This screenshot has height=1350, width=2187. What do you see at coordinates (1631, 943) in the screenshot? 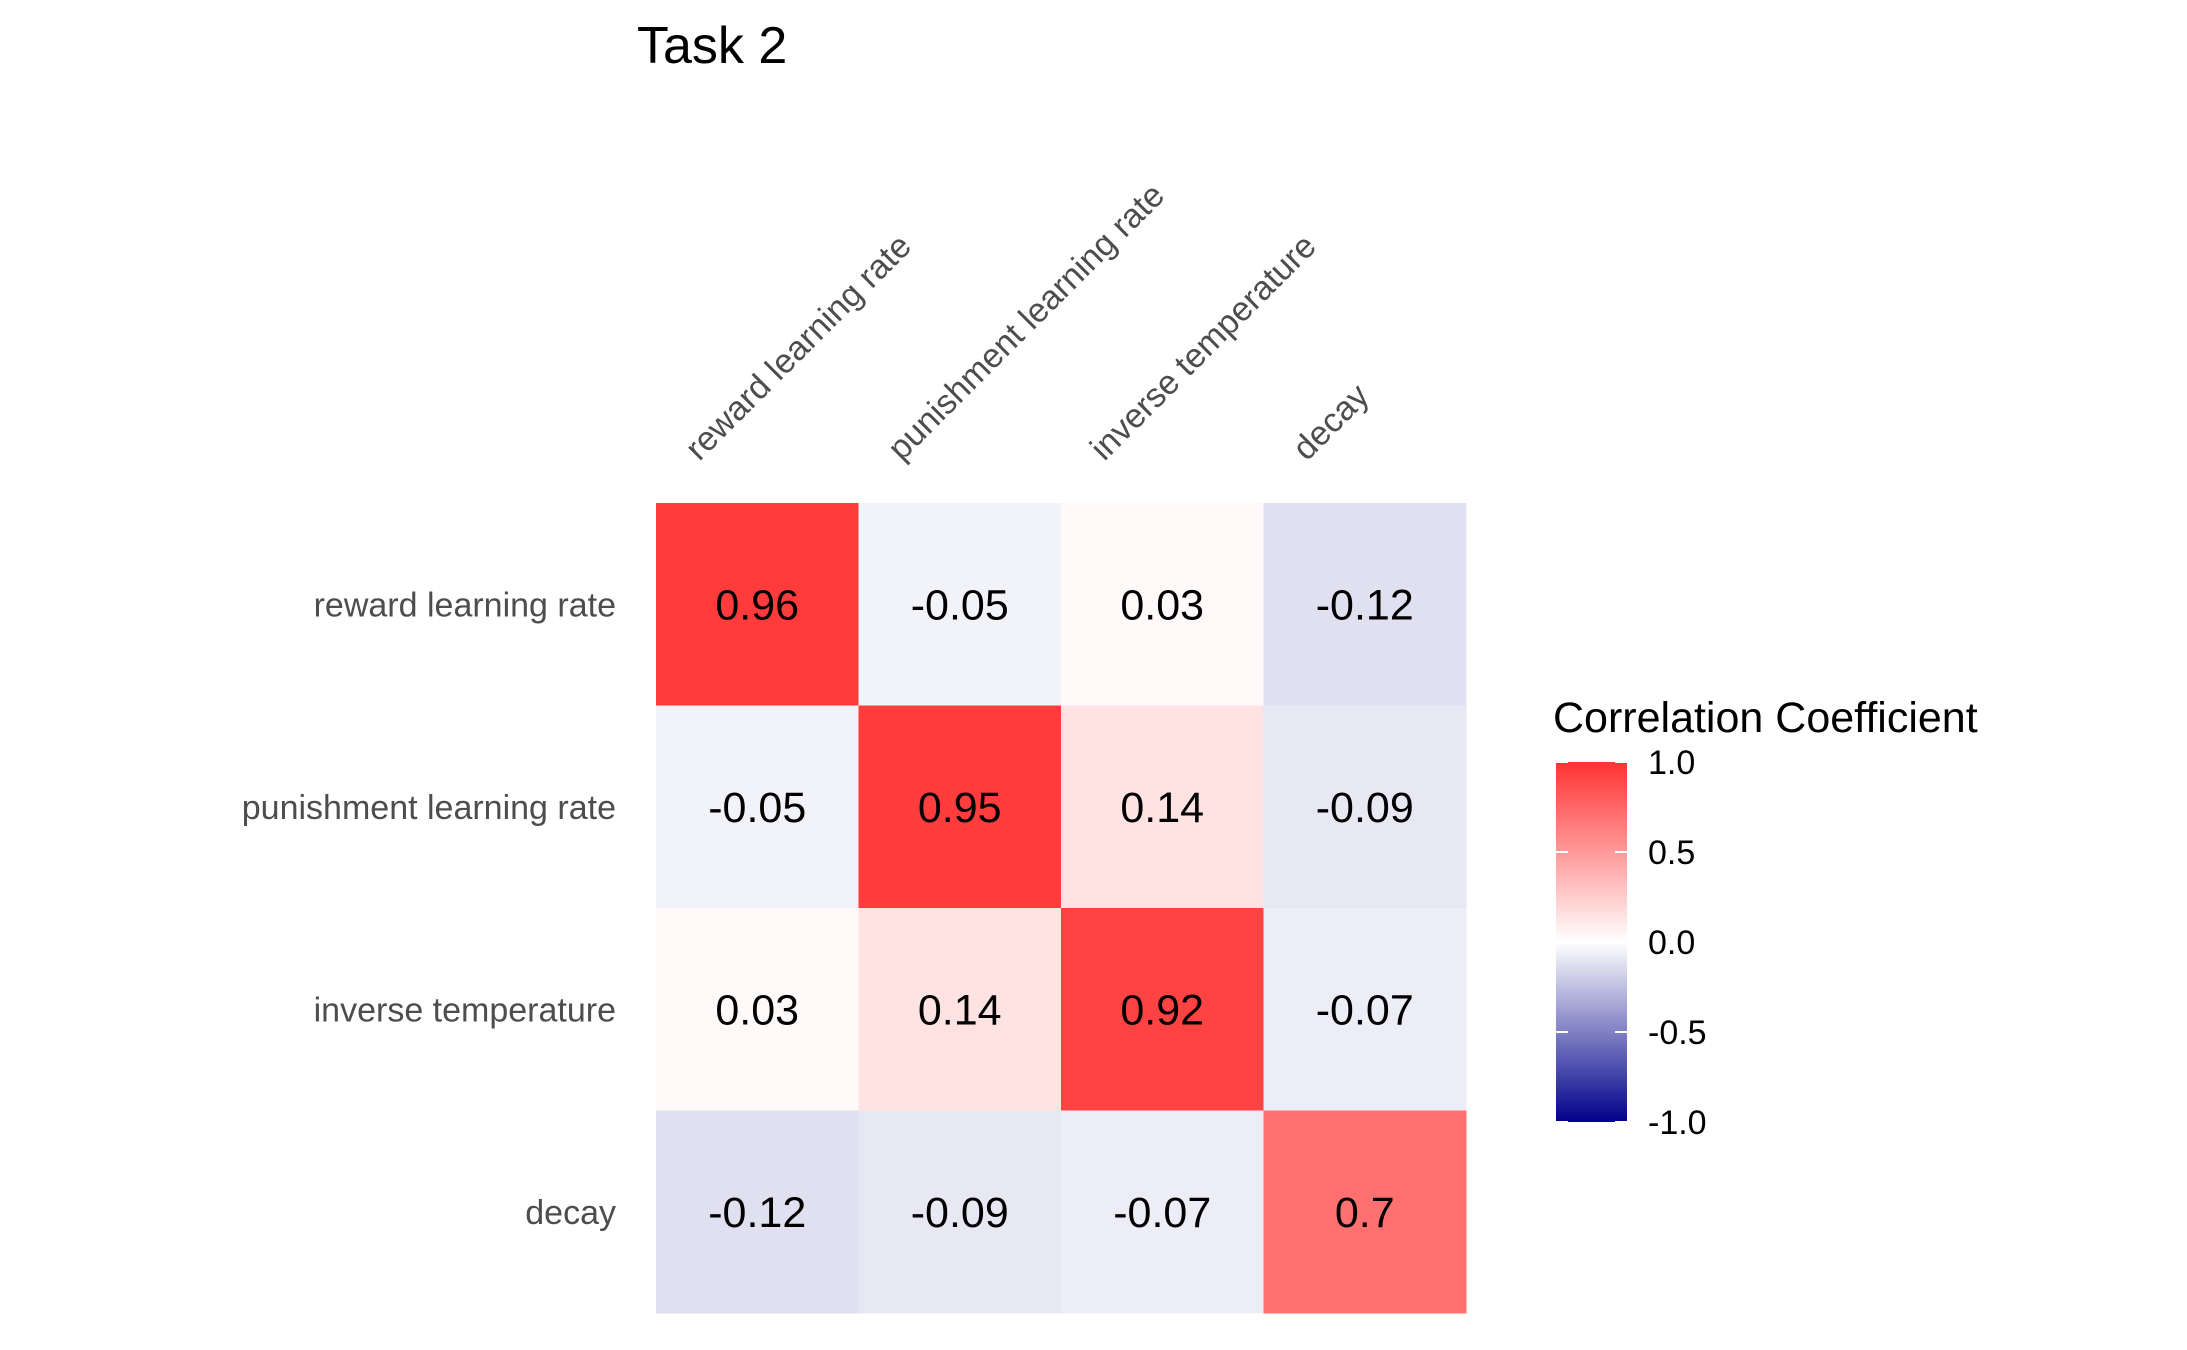
I see `legend-ticks: 1.0 0.5 0.0 -0.5 -1.0` at bounding box center [1631, 943].